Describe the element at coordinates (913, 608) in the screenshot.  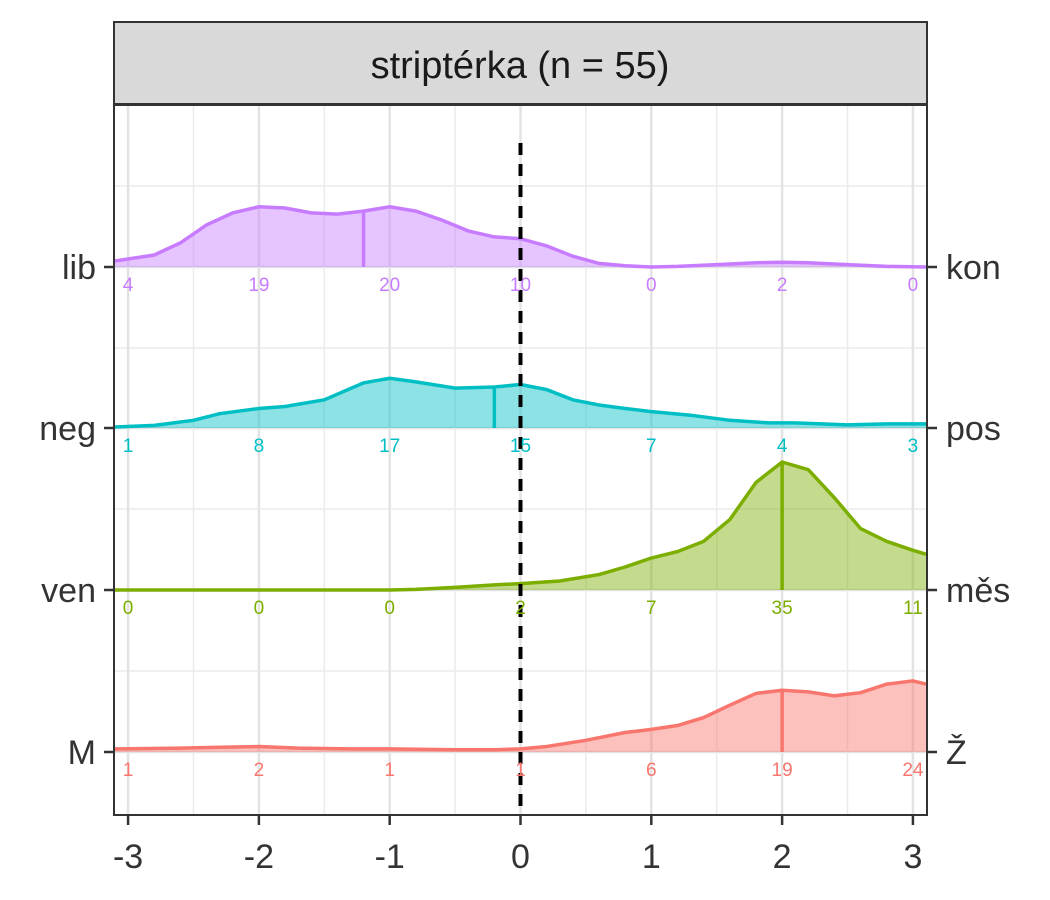
I see `count-label: 11` at that location.